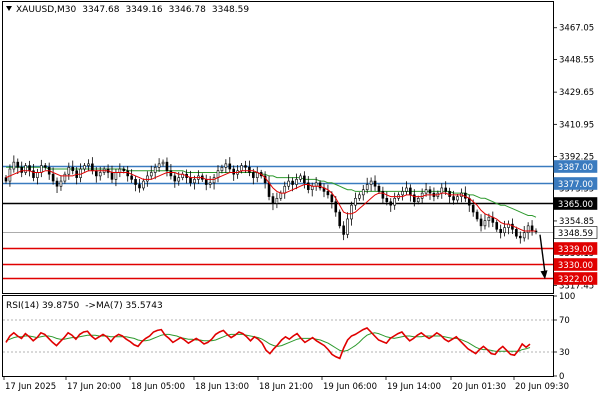 The image size is (600, 400). What do you see at coordinates (576, 158) in the screenshot?
I see `price-tick-label: 3392.25` at bounding box center [576, 158].